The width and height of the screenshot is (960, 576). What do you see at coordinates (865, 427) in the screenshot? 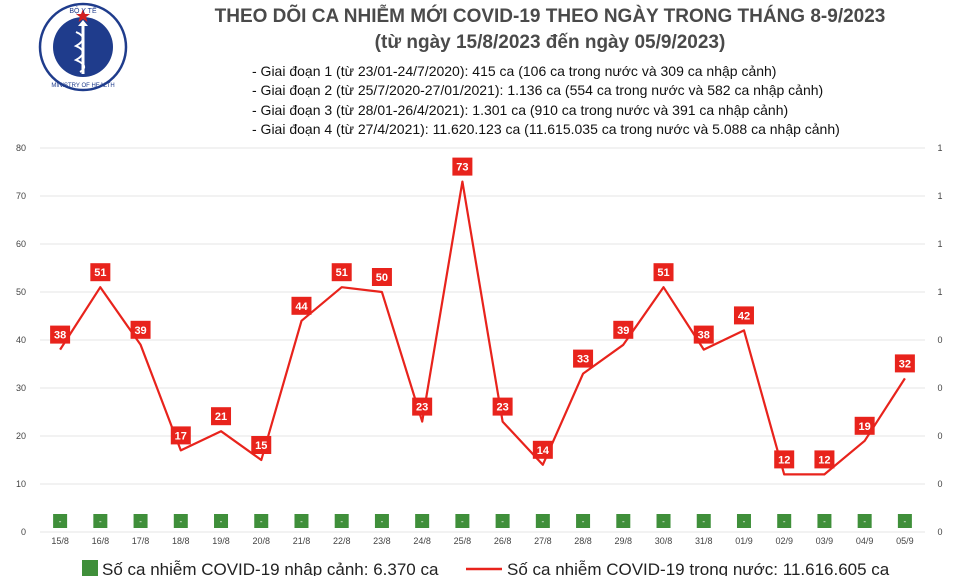
I see `data-label: 19` at bounding box center [865, 427].